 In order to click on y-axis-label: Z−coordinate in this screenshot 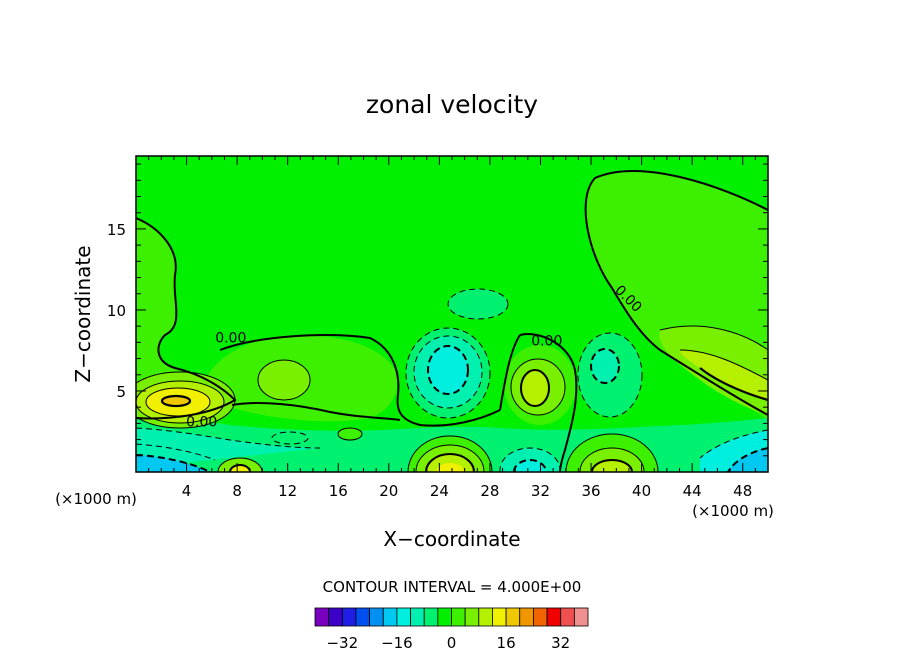, I will do `click(83, 313)`.